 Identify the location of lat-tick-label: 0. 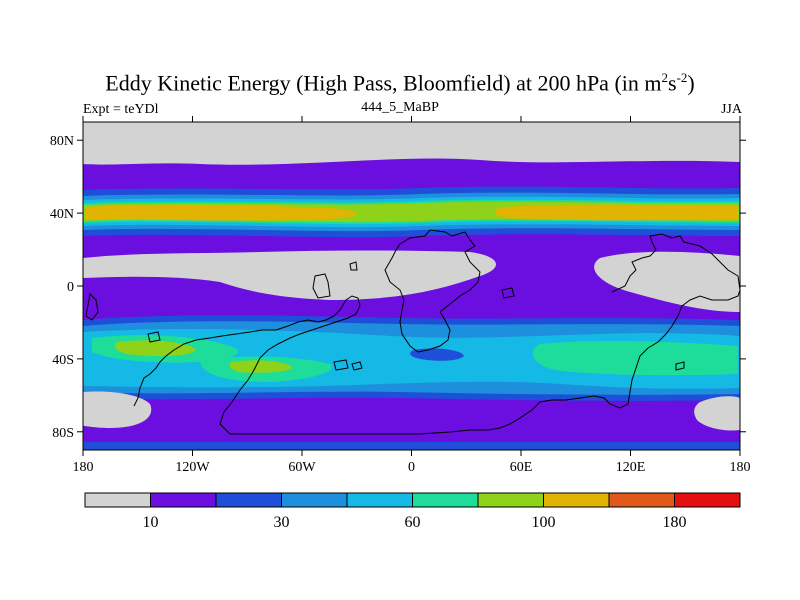
(70, 287).